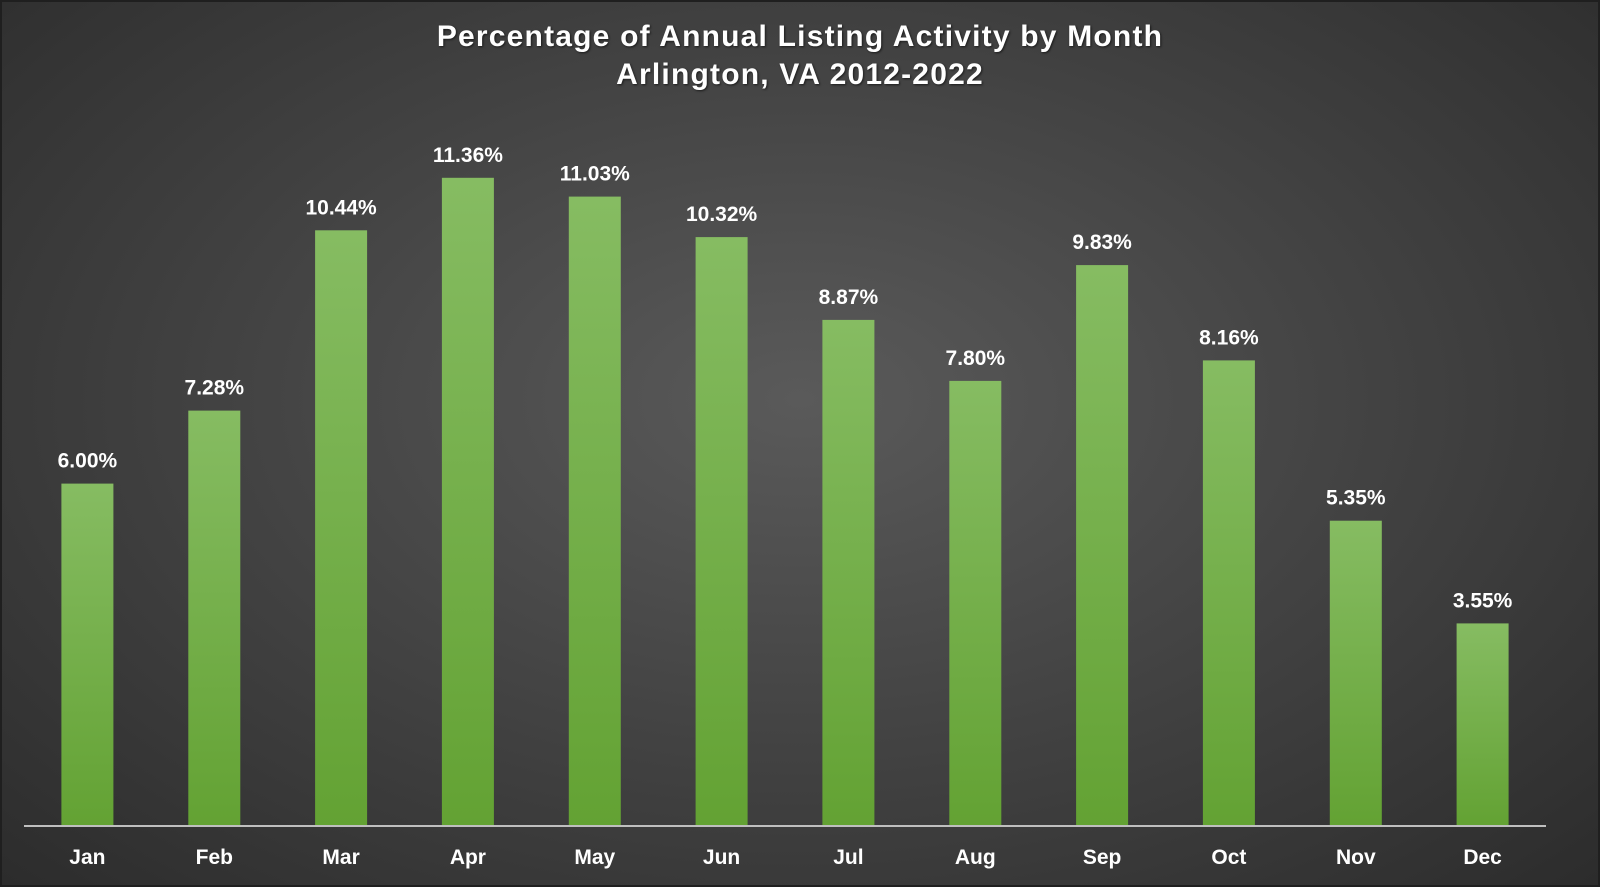 The width and height of the screenshot is (1600, 887). What do you see at coordinates (87, 857) in the screenshot?
I see `category-label-jan: Jan` at bounding box center [87, 857].